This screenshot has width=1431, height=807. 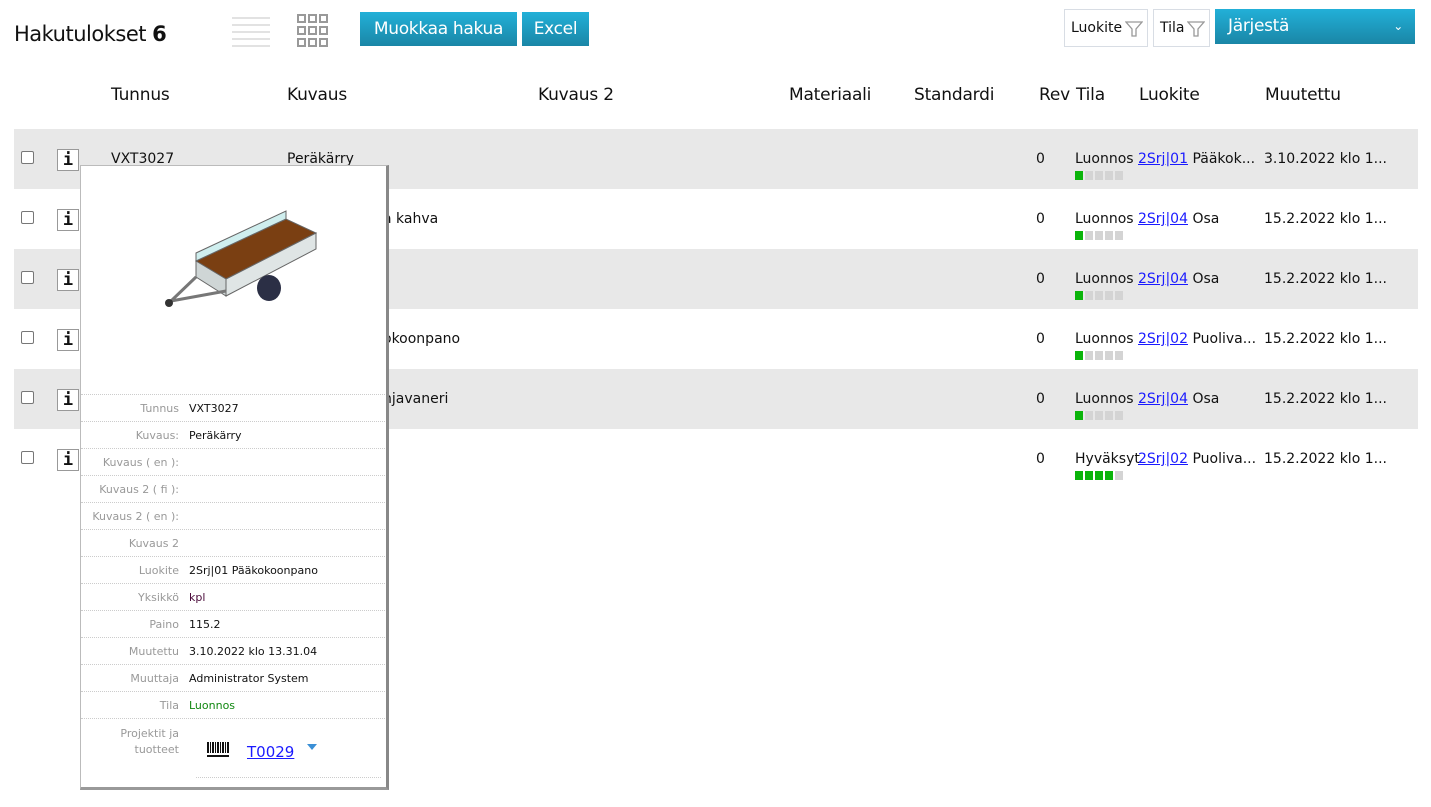 What do you see at coordinates (135, 516) in the screenshot?
I see `field-label: Kuvaus 2 ( en ):` at bounding box center [135, 516].